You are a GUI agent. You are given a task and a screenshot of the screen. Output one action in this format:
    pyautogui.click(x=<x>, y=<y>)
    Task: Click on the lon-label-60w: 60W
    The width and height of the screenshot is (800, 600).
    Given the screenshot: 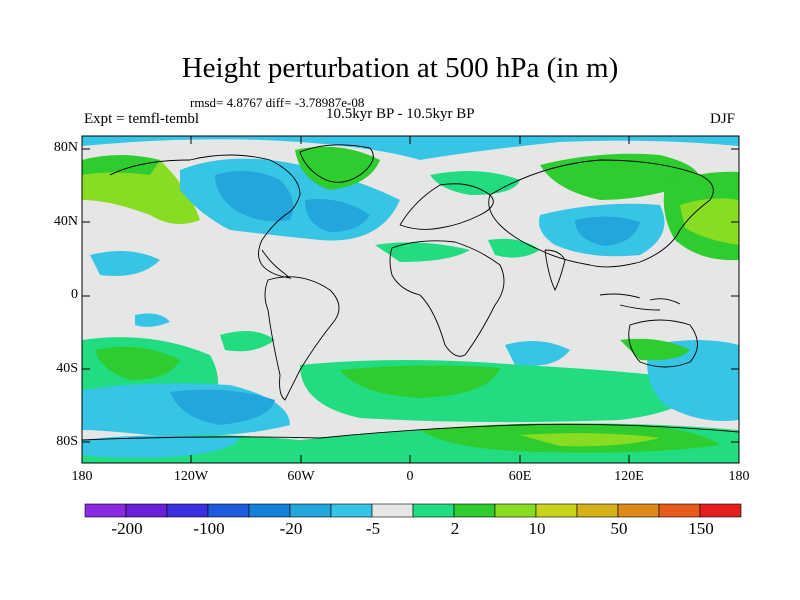 What is the action you would take?
    pyautogui.click(x=301, y=476)
    